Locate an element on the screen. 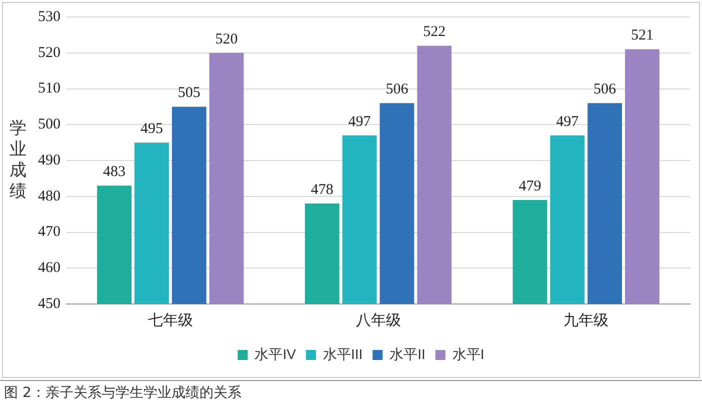 This screenshot has width=702, height=407. y-tick-label: 530 is located at coordinates (49, 16).